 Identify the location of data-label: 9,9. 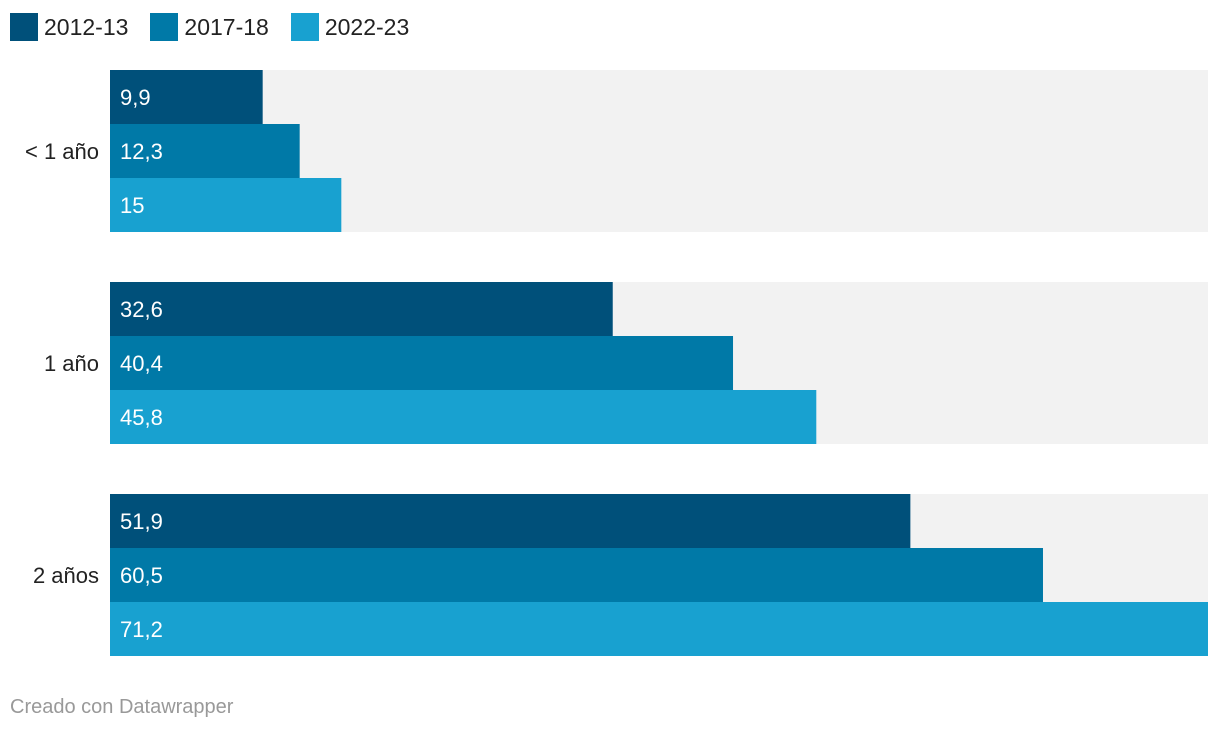
(135, 97).